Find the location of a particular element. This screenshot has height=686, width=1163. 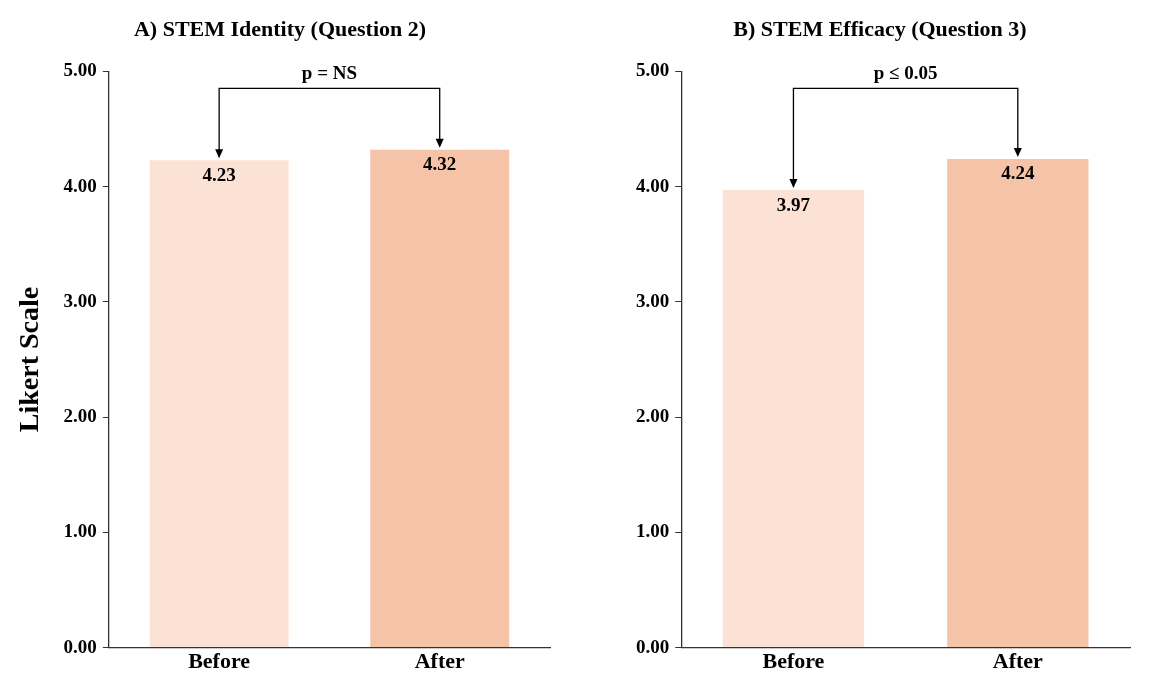

y-axis-title: Likert Scale is located at coordinates (29, 359).